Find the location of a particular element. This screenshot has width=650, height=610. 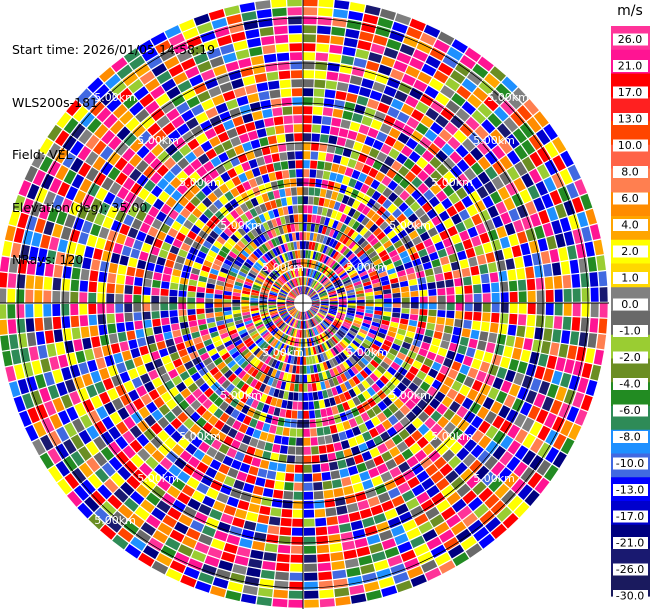

colorbar-tick-label: -13.0 is located at coordinates (630, 490).